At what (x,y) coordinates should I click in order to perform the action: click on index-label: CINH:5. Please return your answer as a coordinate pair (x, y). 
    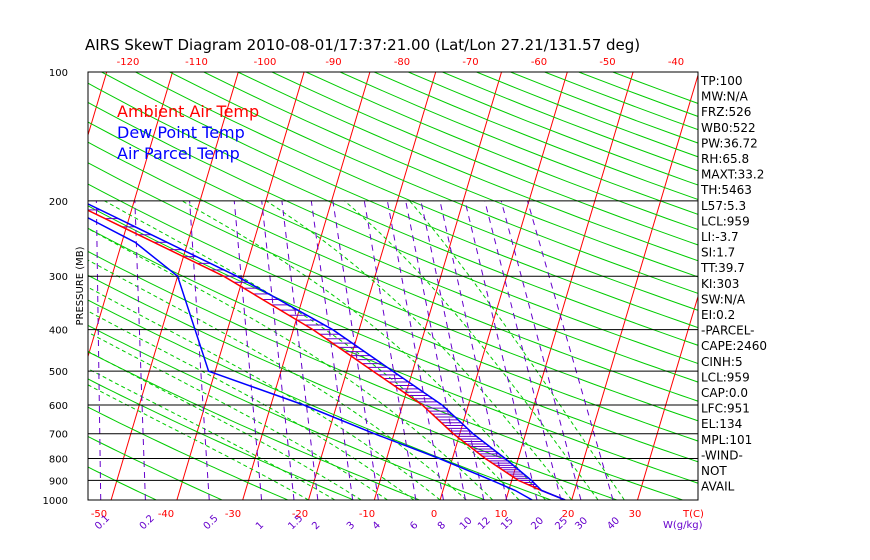
    Looking at the image, I should click on (722, 362).